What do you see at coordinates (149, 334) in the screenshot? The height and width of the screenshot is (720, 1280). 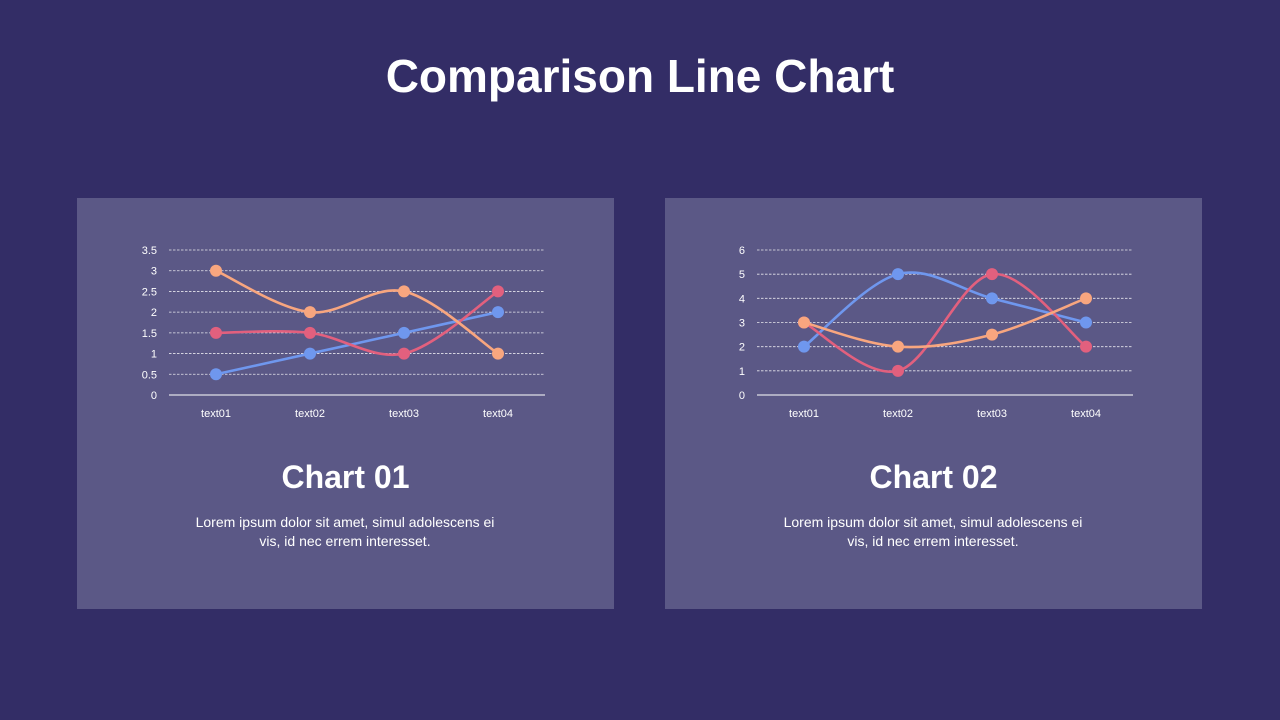 I see `y-tick-label: 1.5` at bounding box center [149, 334].